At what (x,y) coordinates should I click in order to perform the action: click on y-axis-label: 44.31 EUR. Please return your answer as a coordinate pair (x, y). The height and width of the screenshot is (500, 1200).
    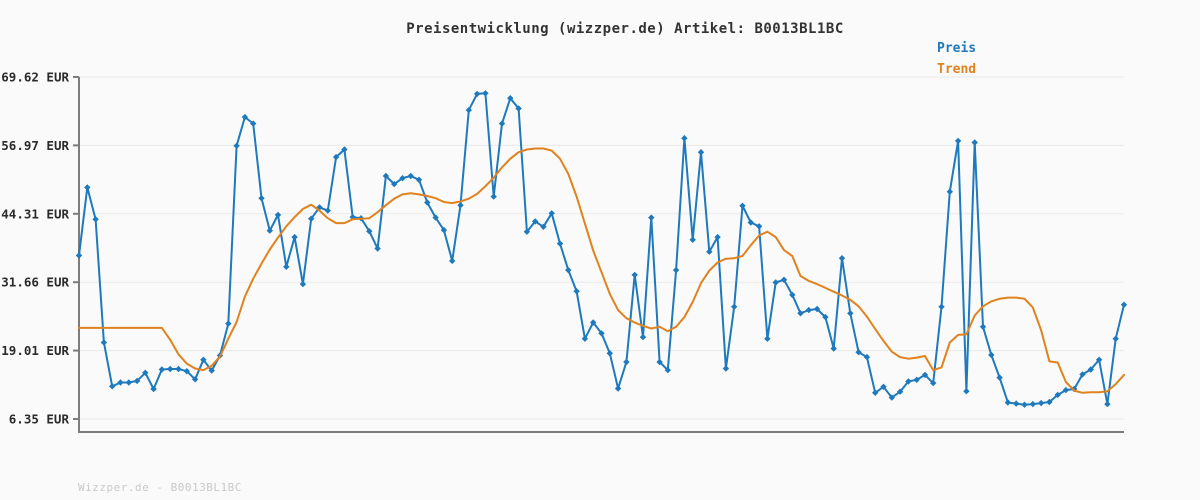
    Looking at the image, I should click on (35, 213).